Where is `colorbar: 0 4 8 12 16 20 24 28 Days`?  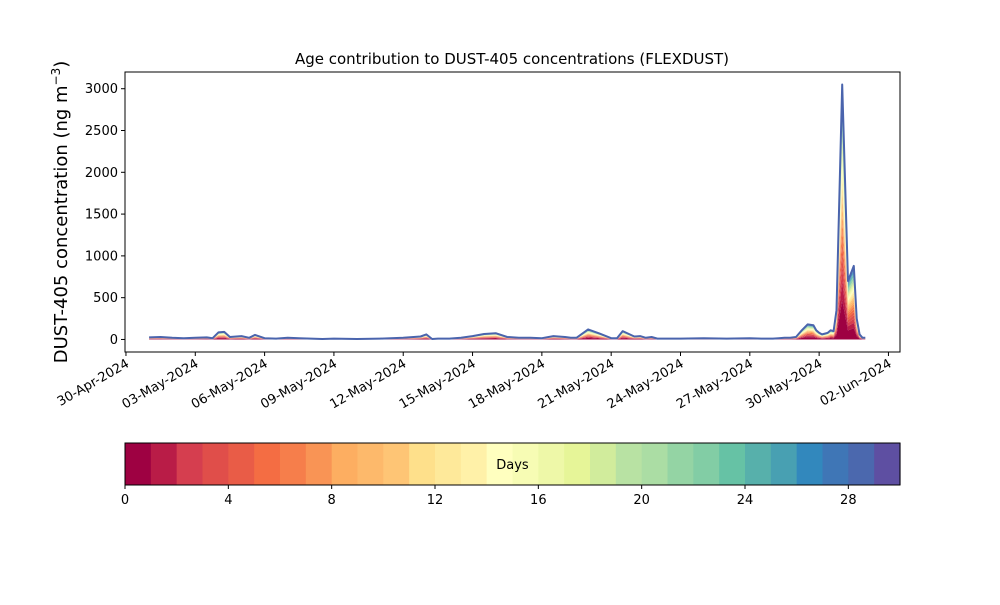 colorbar: 0 4 8 12 16 20 24 28 Days is located at coordinates (511, 475).